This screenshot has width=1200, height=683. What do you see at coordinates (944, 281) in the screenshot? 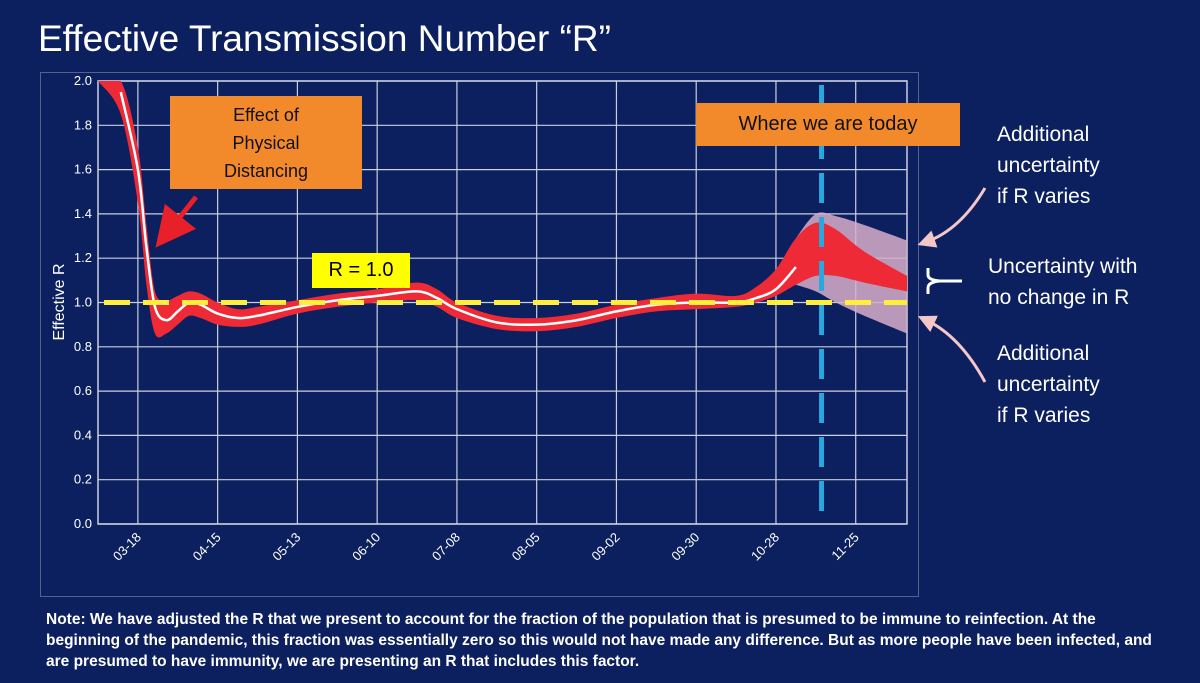
I see `bracket-icon` at bounding box center [944, 281].